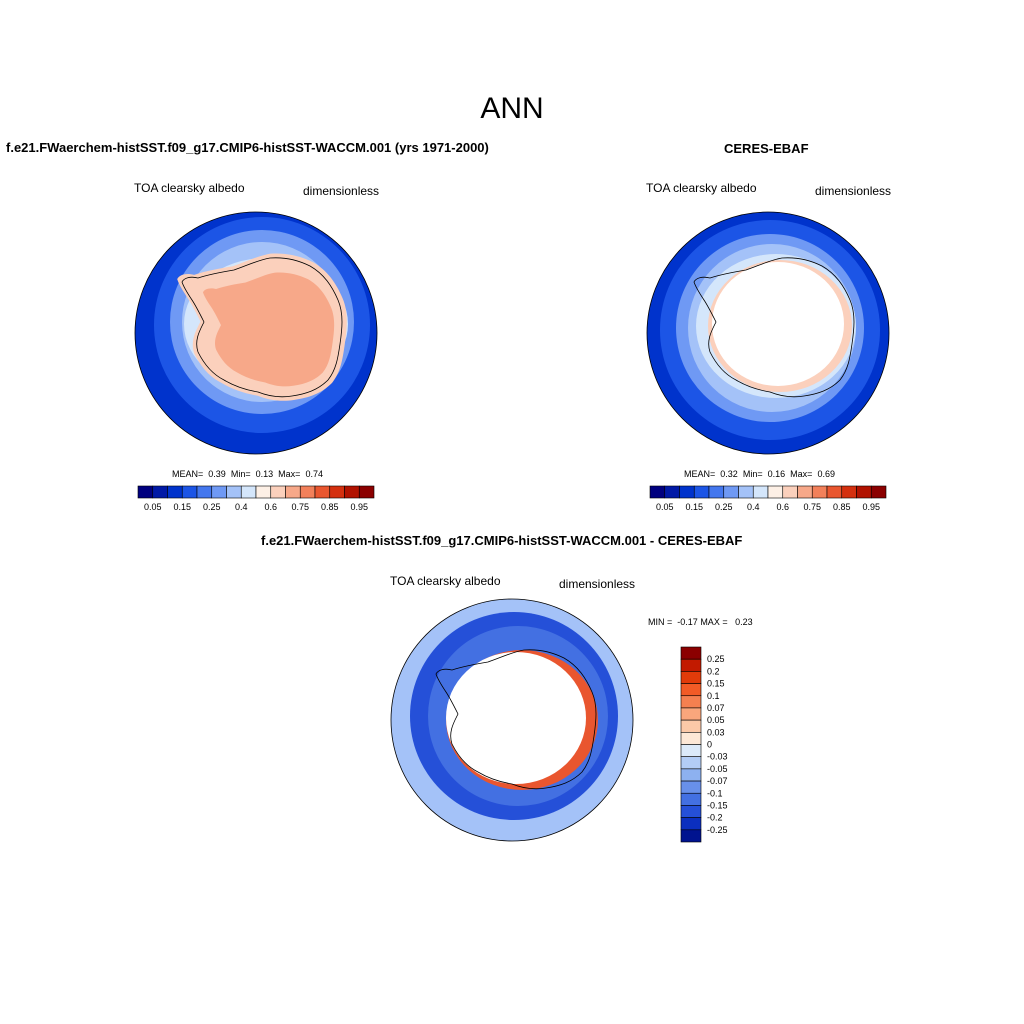  I want to click on panel2-colorbar-tick-label: 0.25, so click(724, 507).